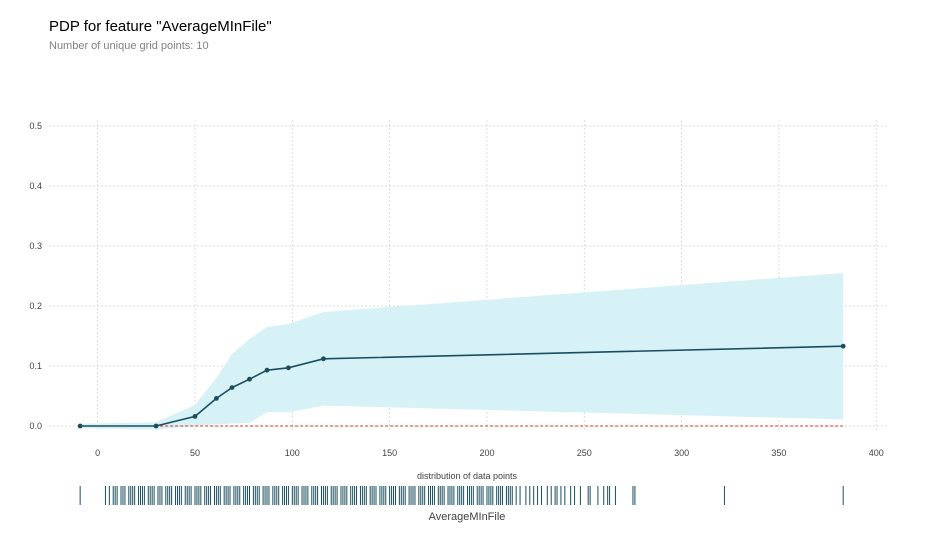  Describe the element at coordinates (35, 366) in the screenshot. I see `y-tick-label: 0.1` at that location.